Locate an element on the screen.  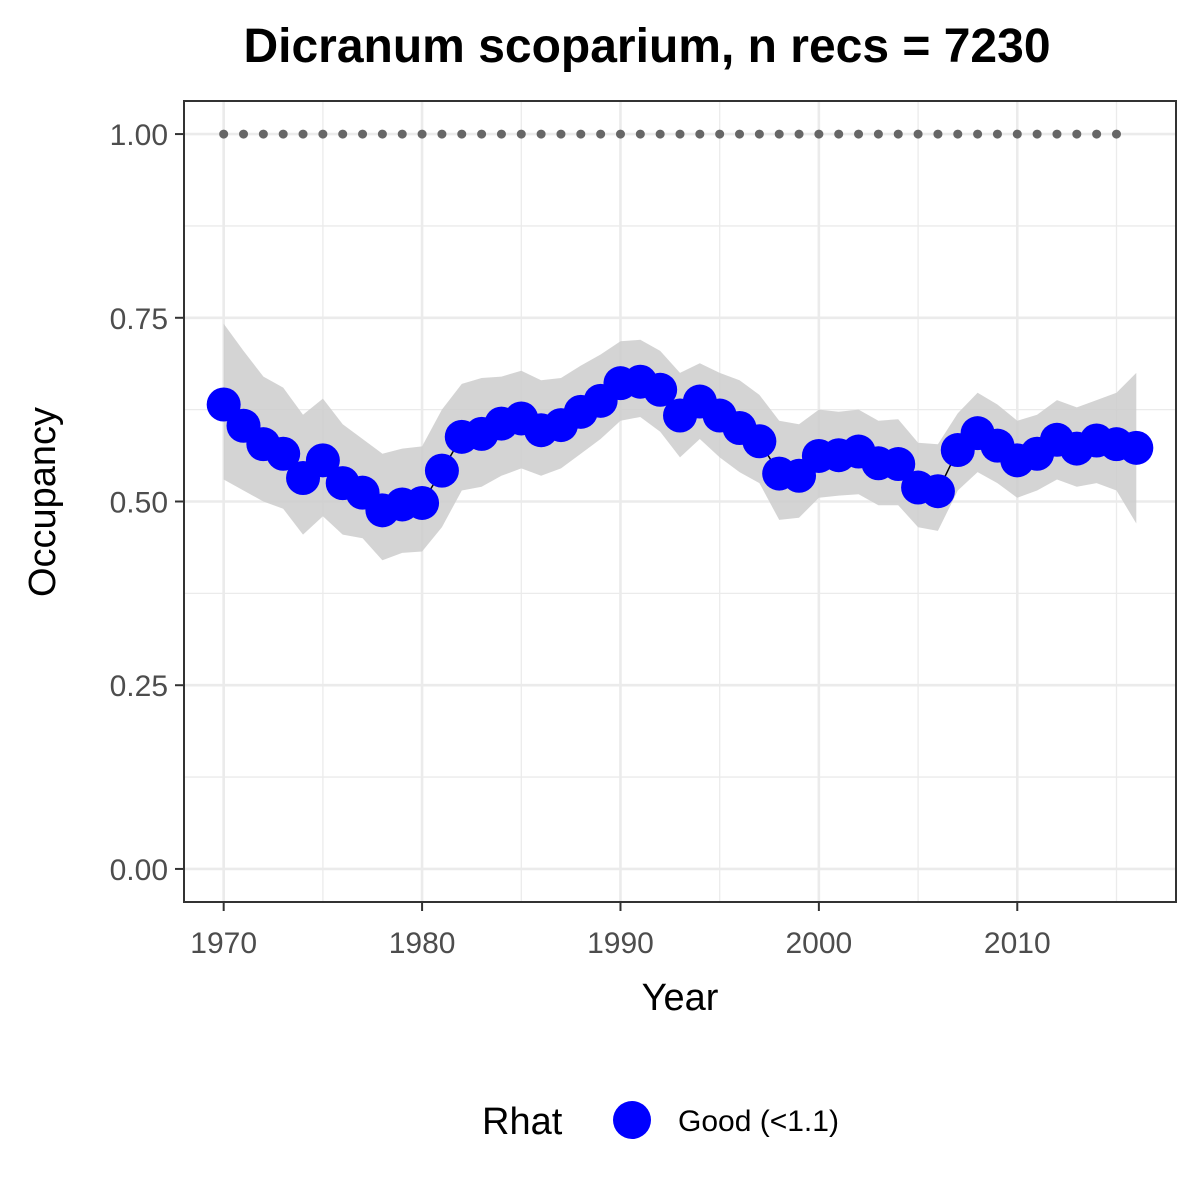
x-axis-ticks: 1970 1980 1990 2000 2010 is located at coordinates (620, 931).